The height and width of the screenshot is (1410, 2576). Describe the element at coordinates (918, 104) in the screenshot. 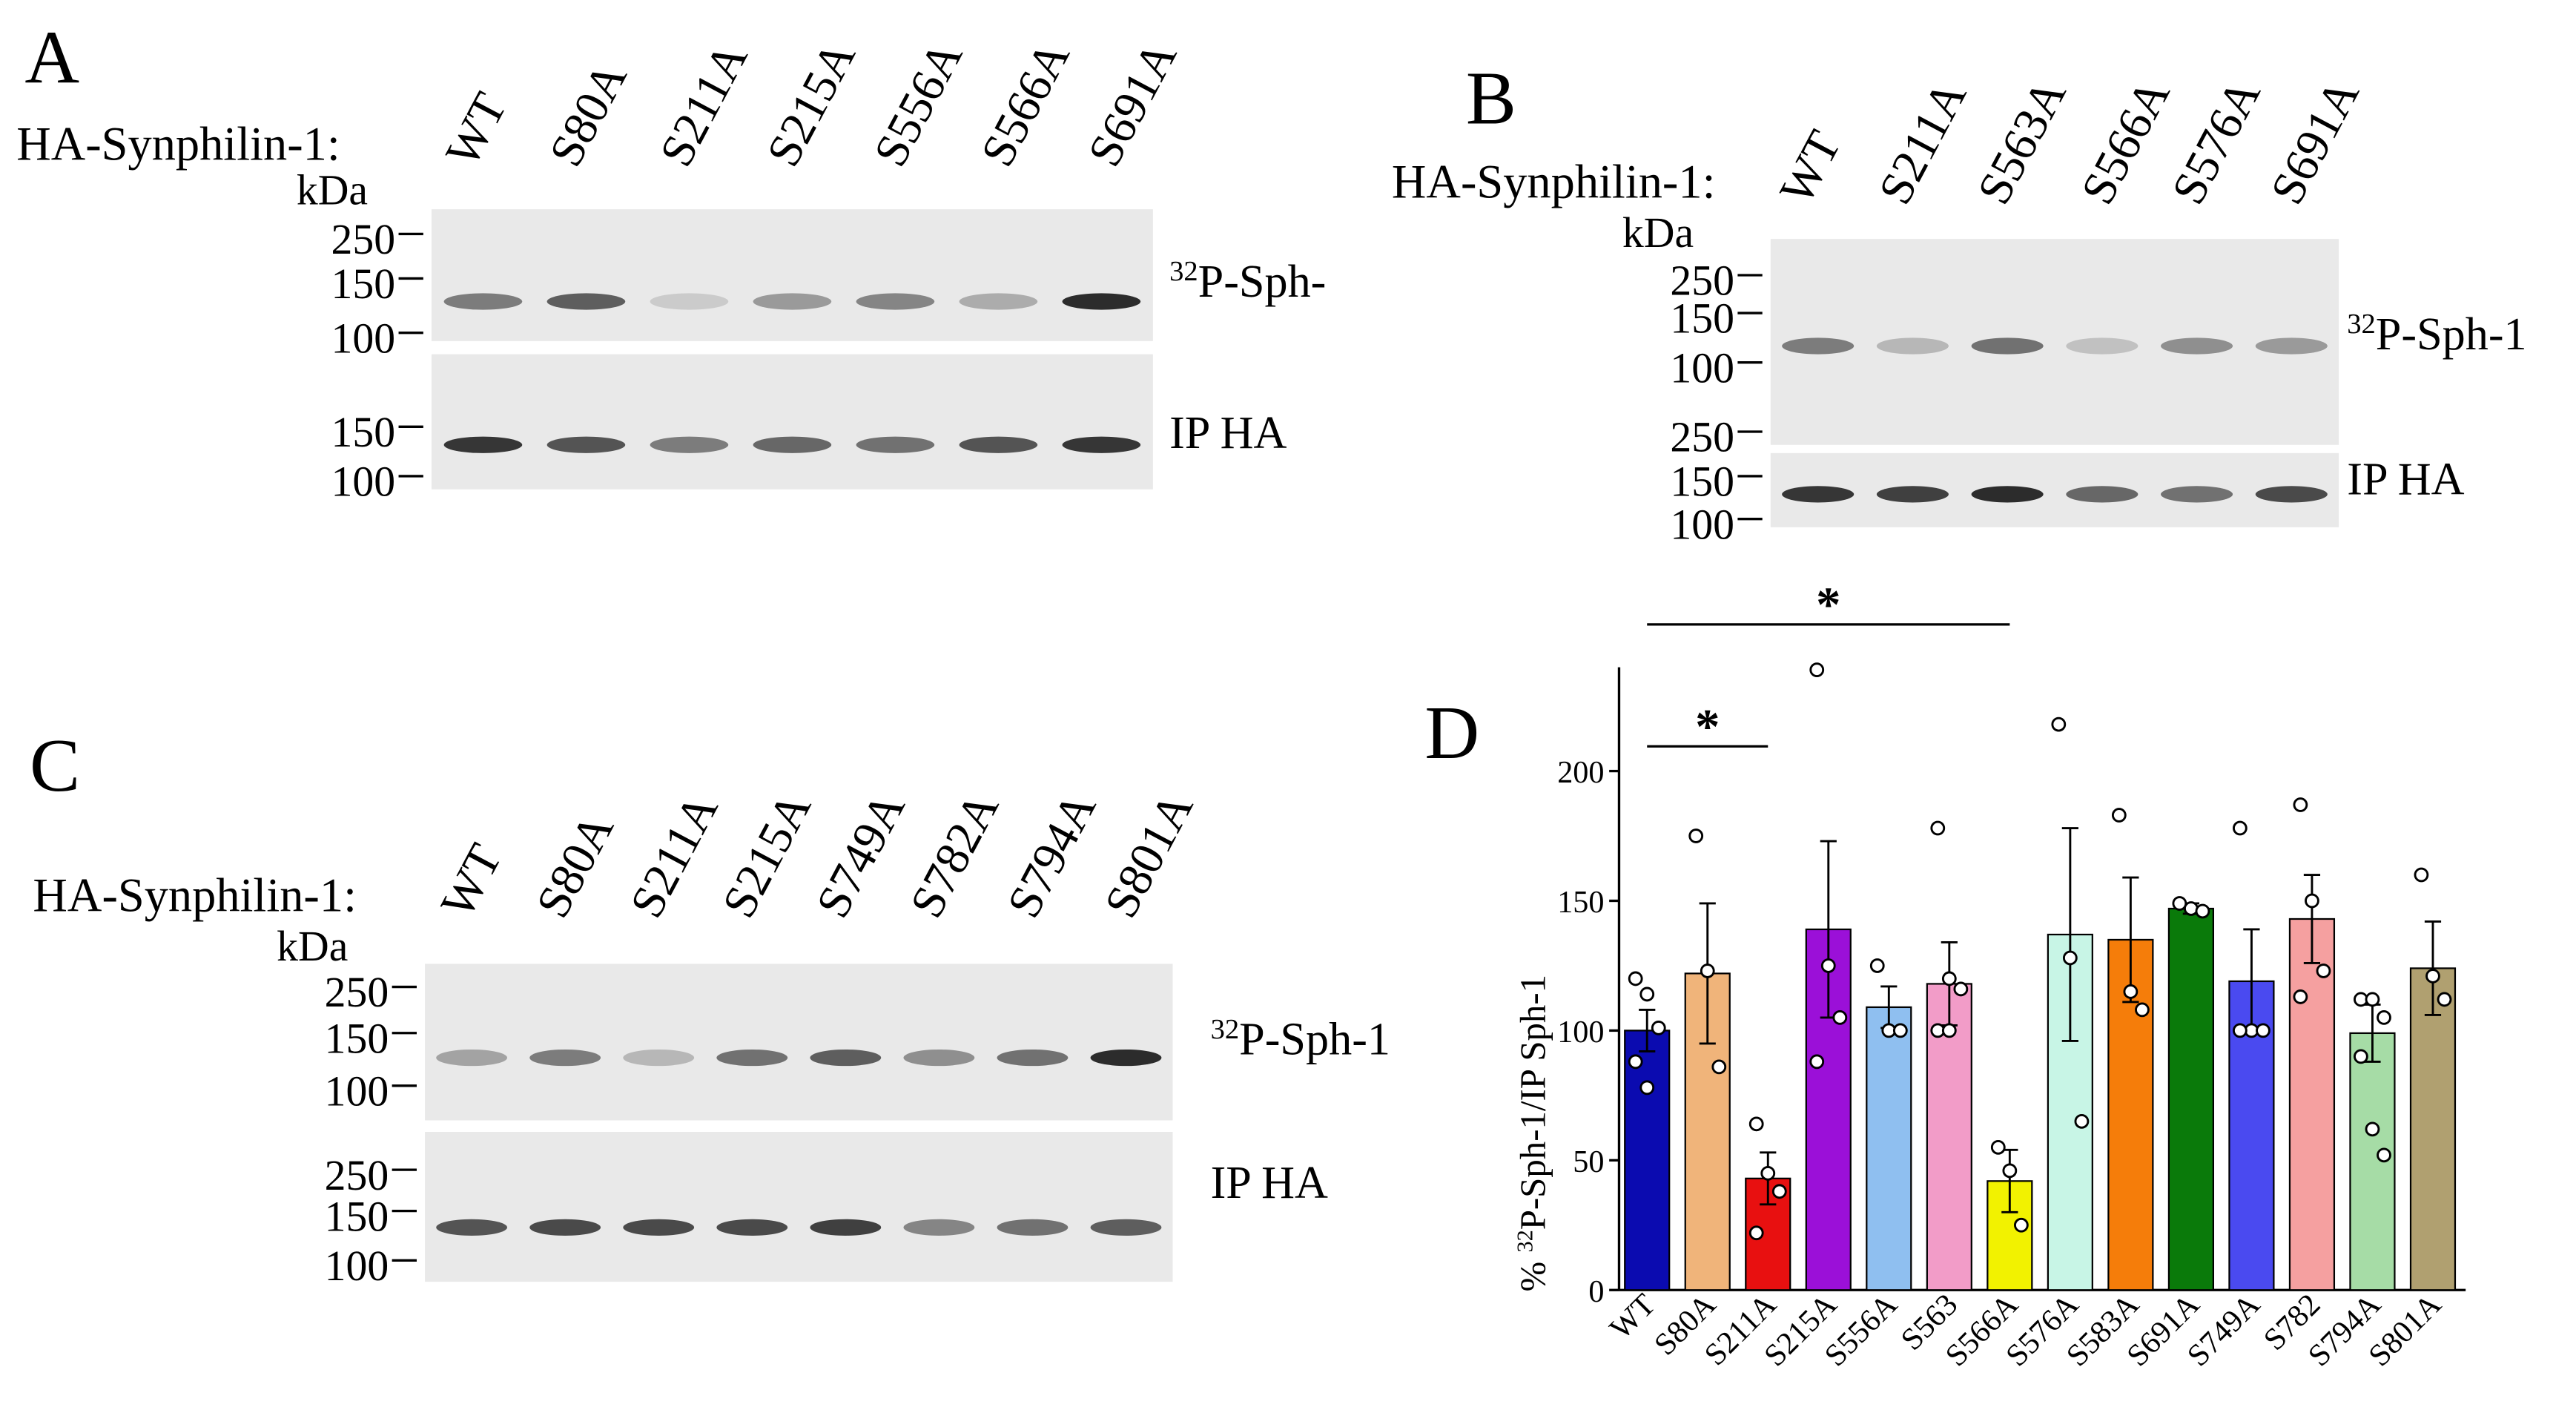

I see `lane-label: S556A` at that location.